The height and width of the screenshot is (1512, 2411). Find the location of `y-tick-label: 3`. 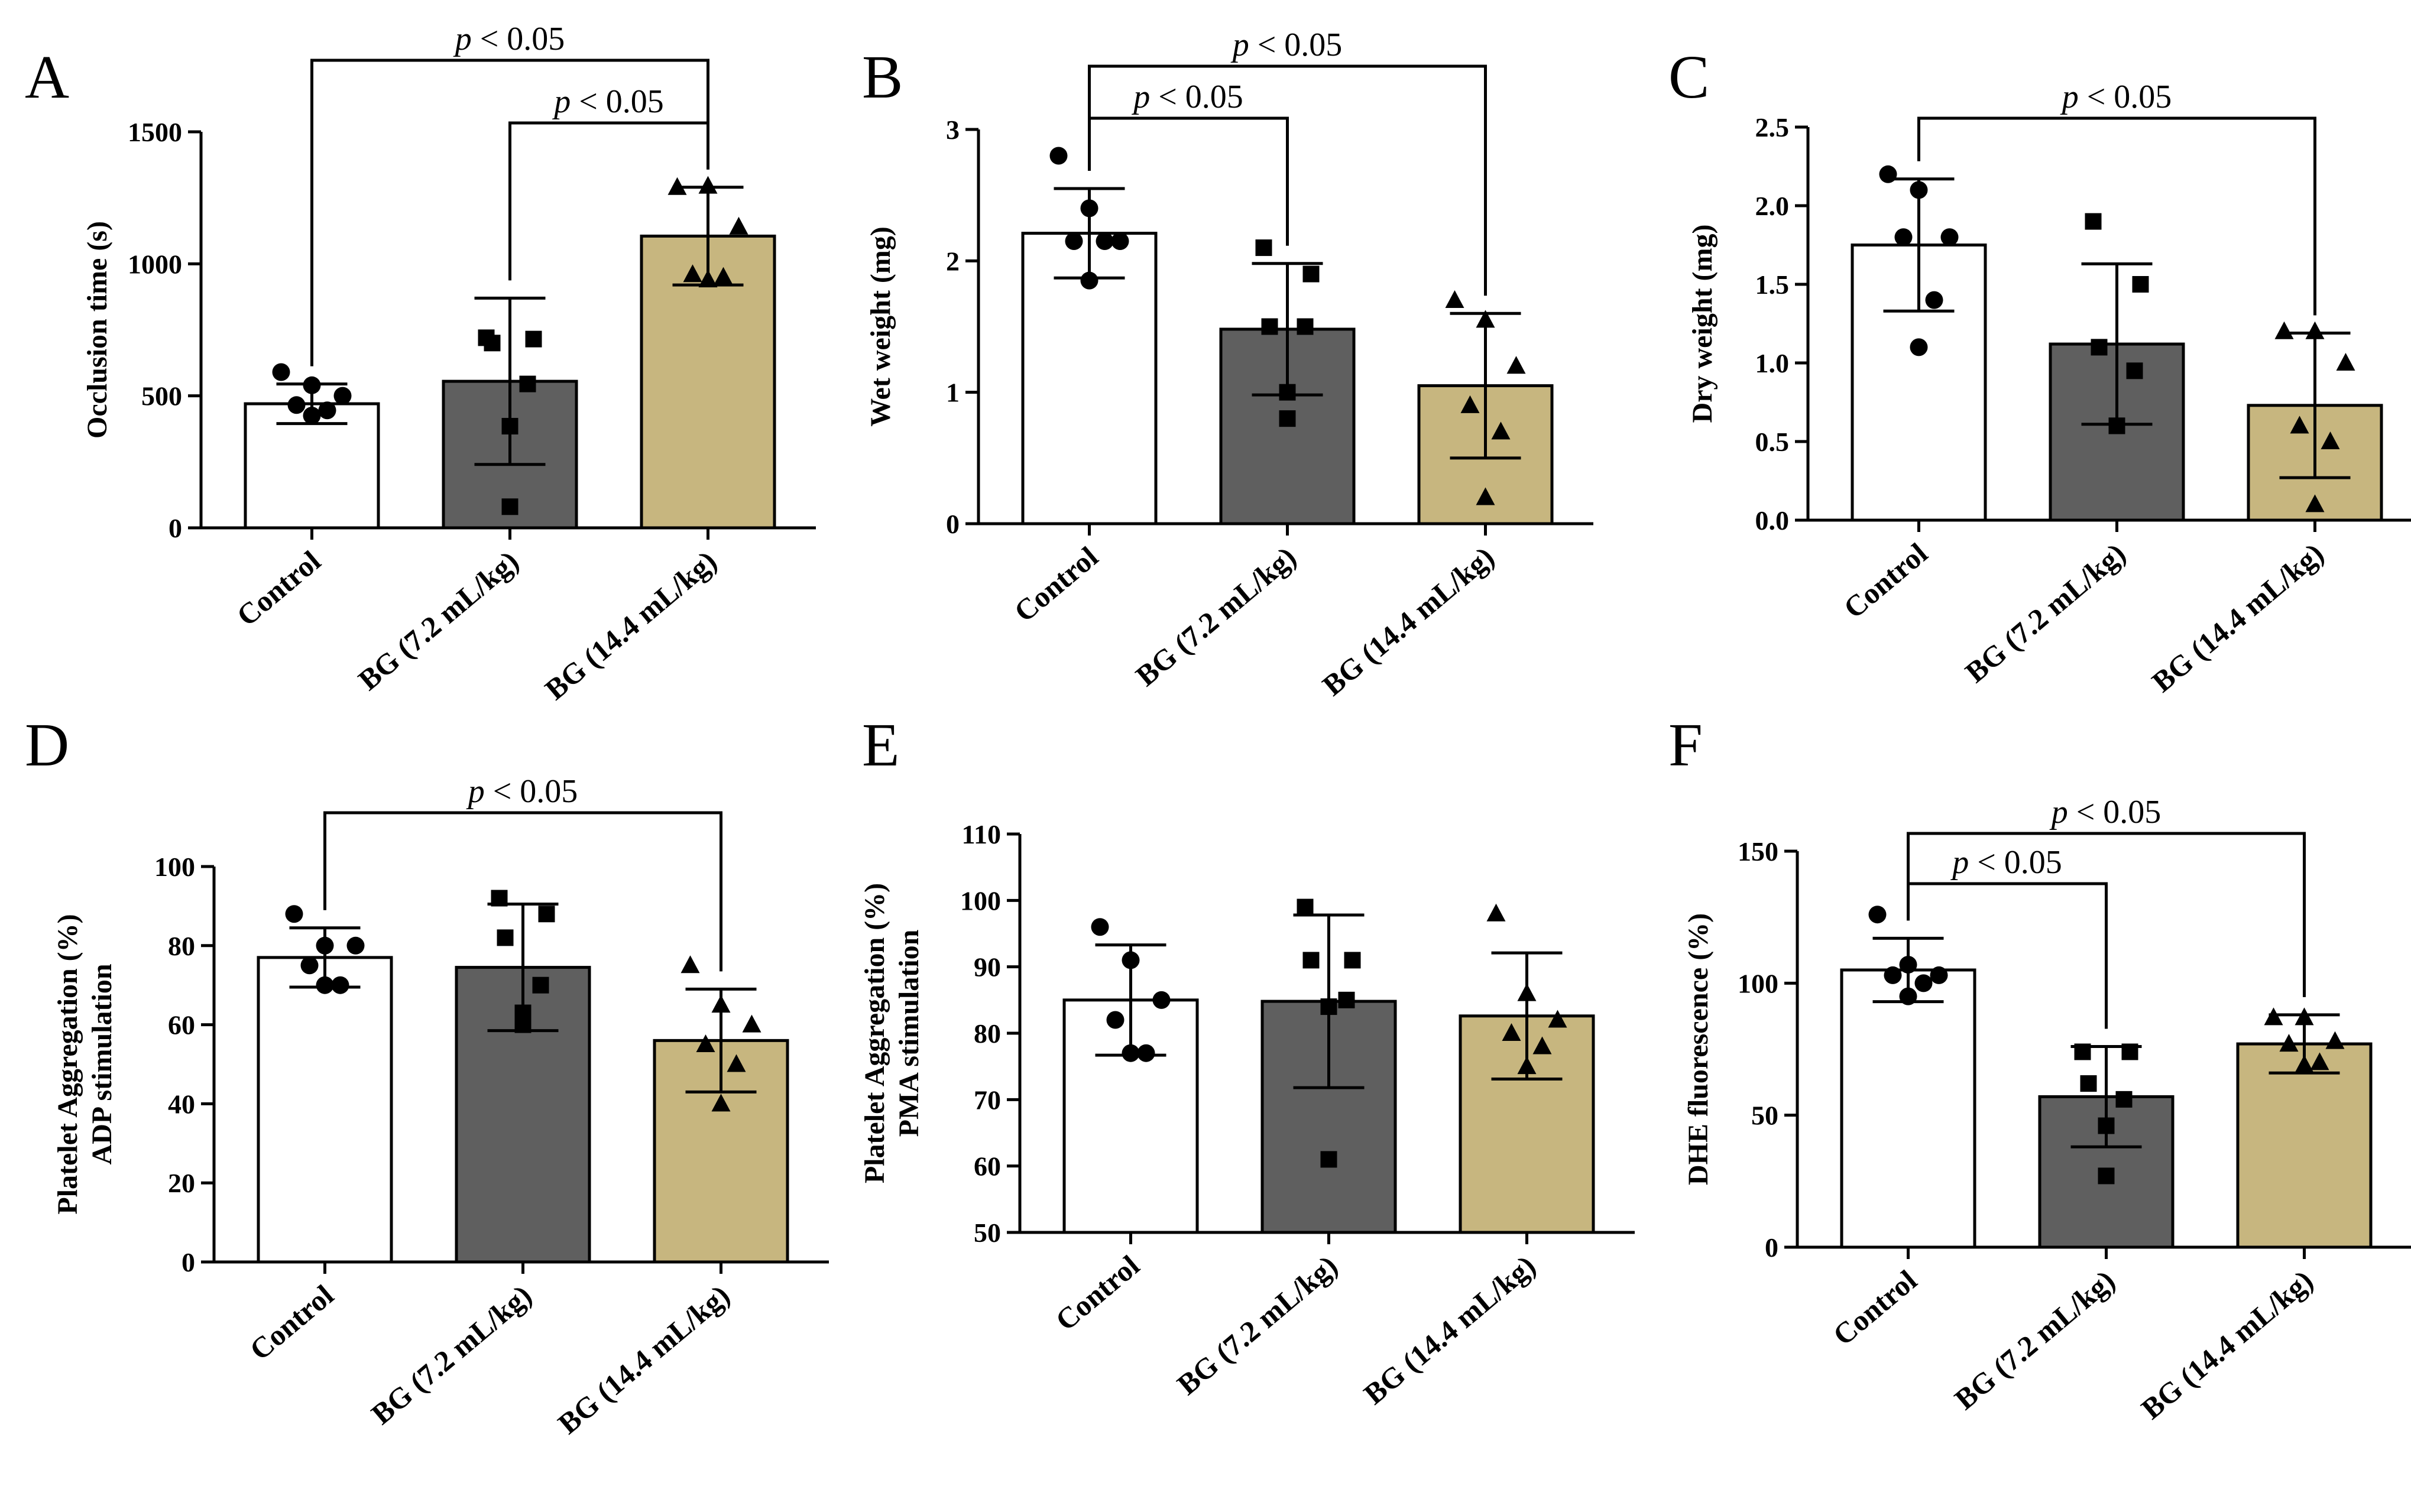

y-tick-label: 3 is located at coordinates (953, 130).